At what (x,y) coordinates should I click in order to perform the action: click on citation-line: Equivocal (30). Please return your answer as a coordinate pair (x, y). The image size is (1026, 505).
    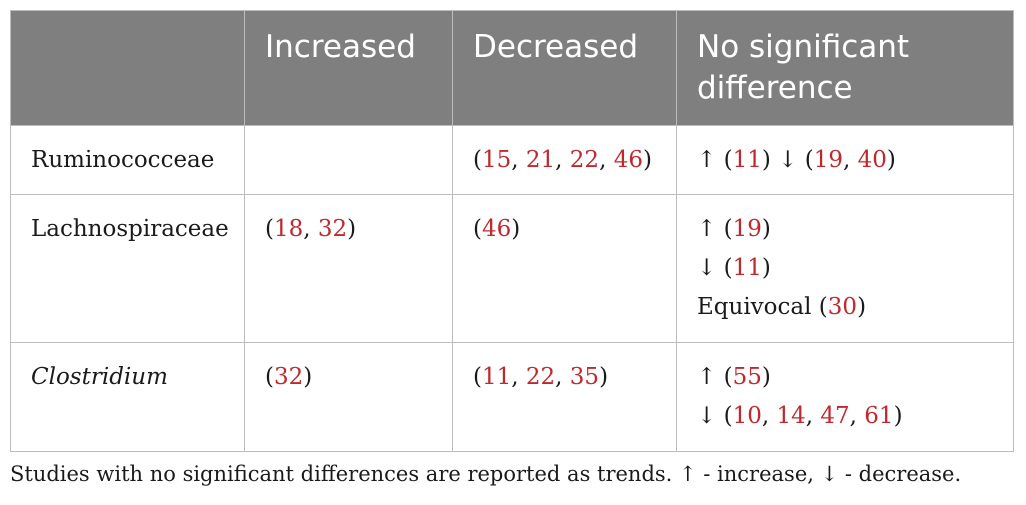
    Looking at the image, I should click on (845, 307).